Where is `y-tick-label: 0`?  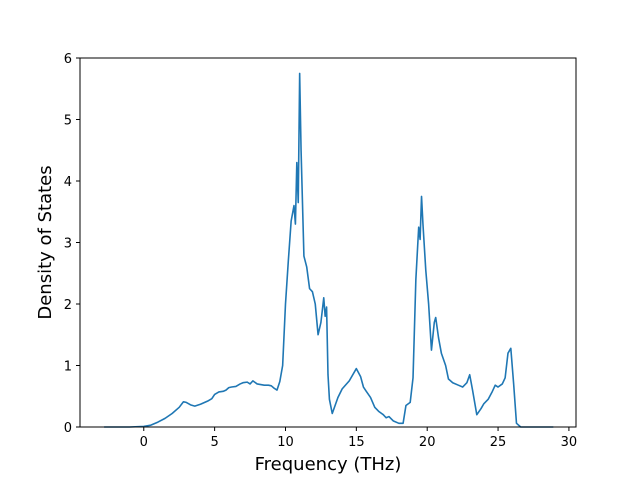
y-tick-label: 0 is located at coordinates (68, 428).